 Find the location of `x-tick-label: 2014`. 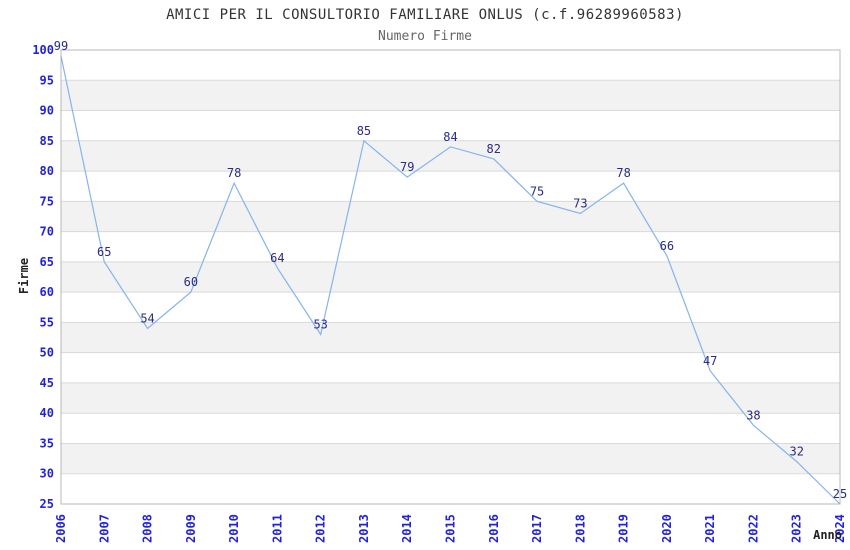

x-tick-label: 2014 is located at coordinates (407, 528).